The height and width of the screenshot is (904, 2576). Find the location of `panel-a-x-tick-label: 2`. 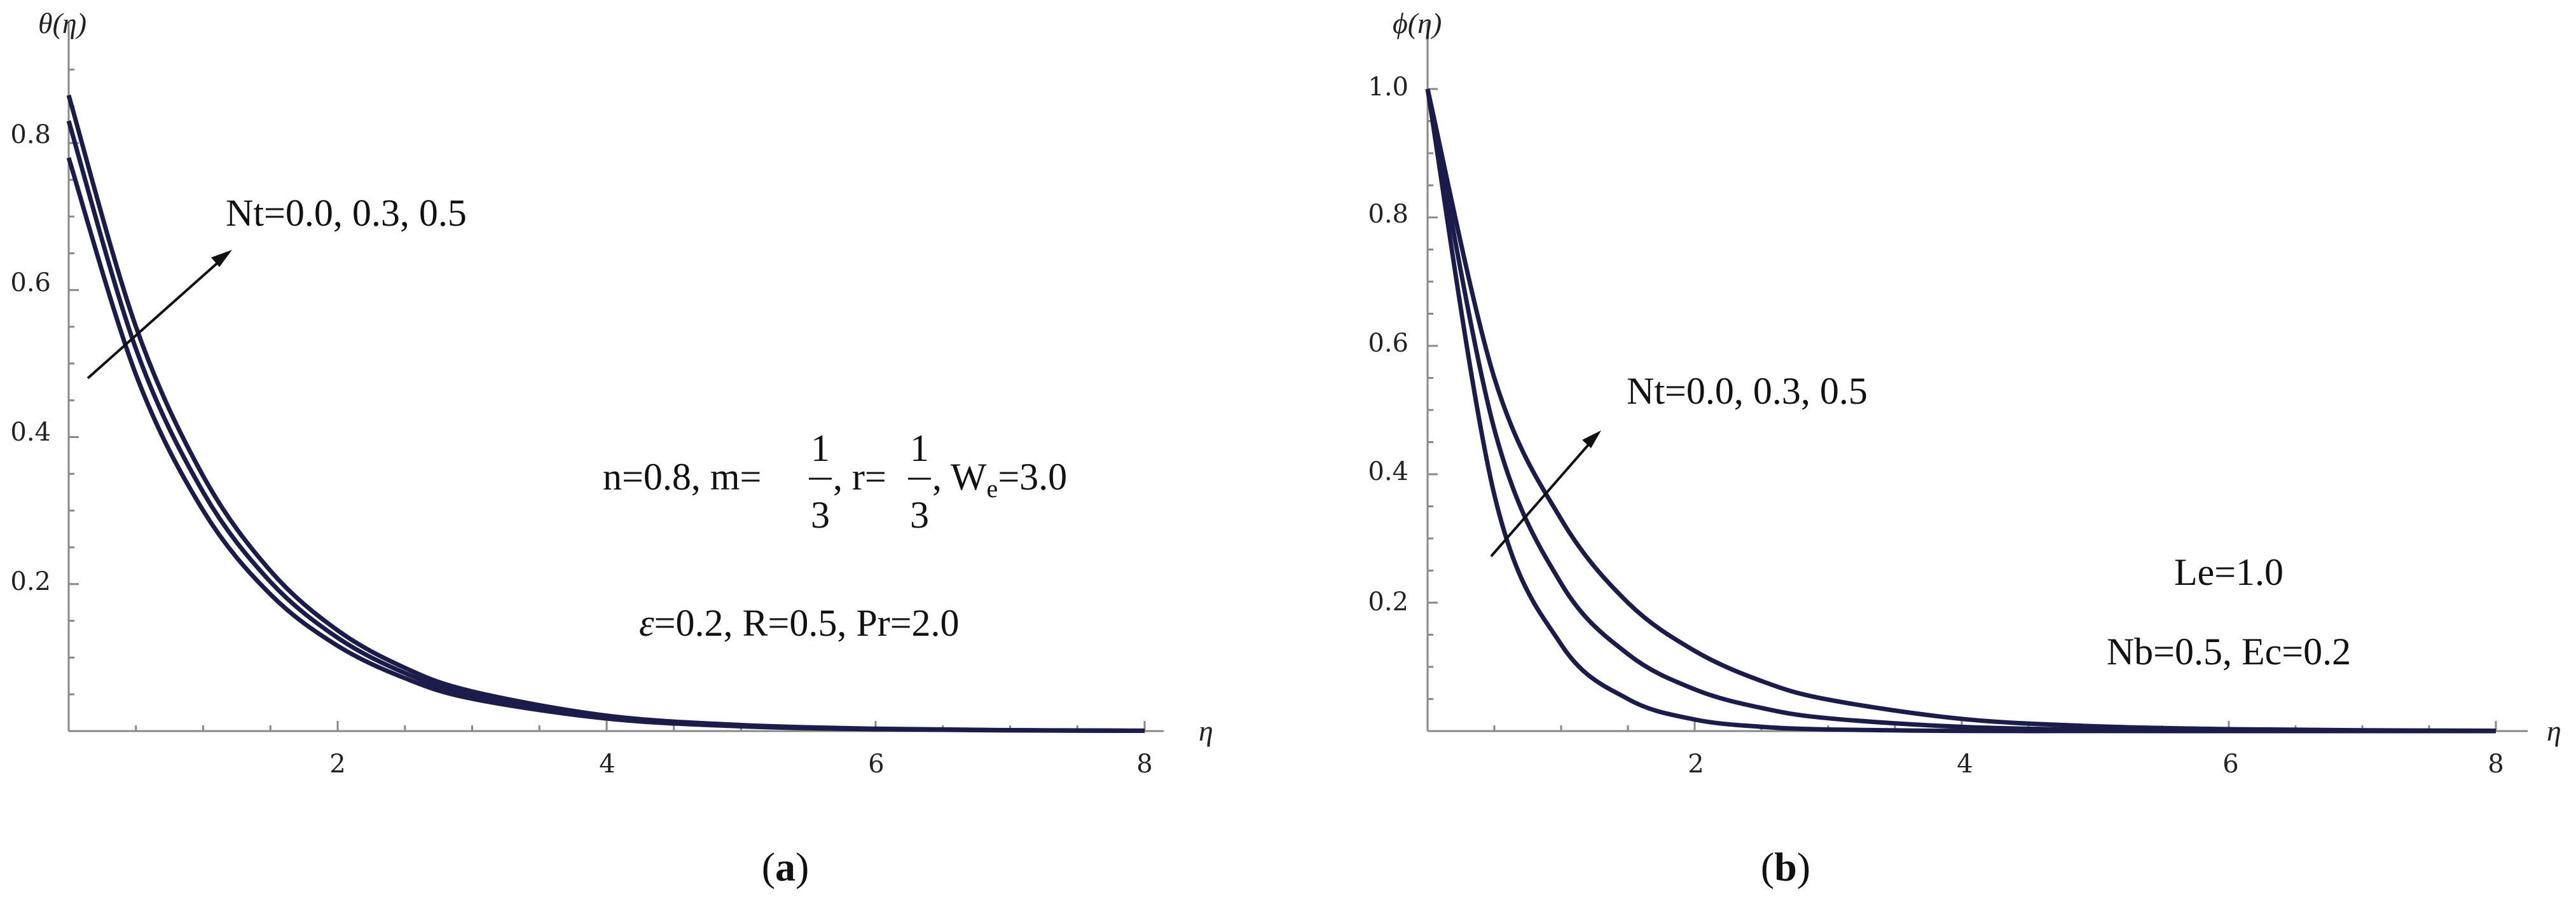

panel-a-x-tick-label: 2 is located at coordinates (337, 764).